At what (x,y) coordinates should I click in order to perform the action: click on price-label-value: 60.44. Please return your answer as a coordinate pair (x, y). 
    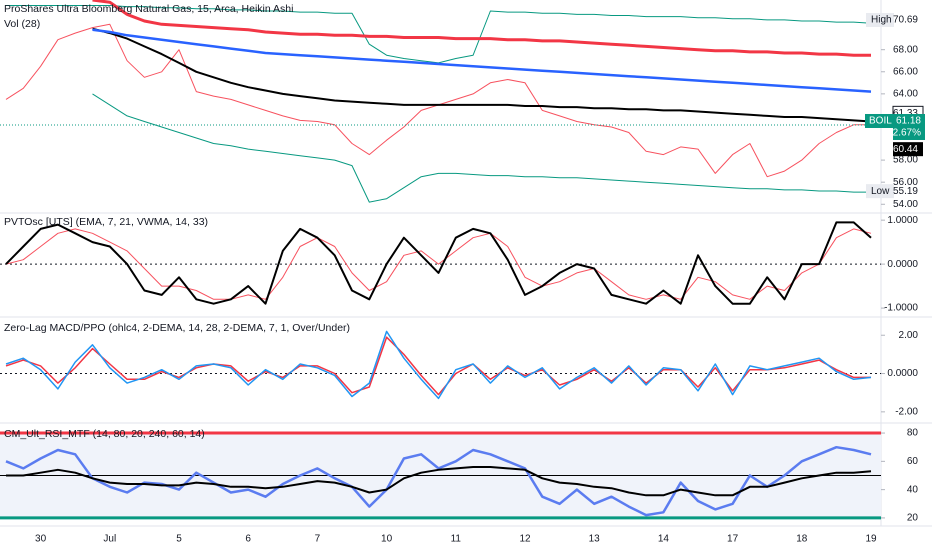
    Looking at the image, I should click on (905, 149).